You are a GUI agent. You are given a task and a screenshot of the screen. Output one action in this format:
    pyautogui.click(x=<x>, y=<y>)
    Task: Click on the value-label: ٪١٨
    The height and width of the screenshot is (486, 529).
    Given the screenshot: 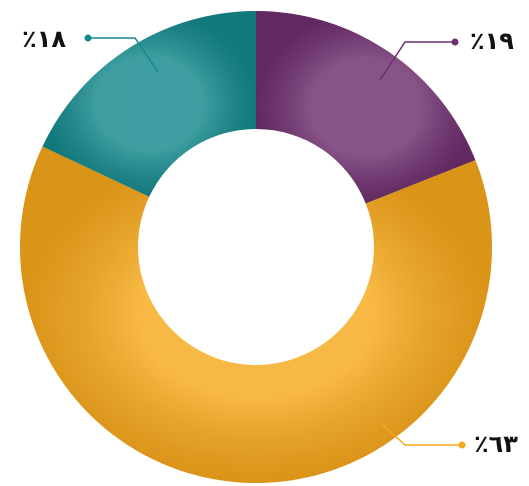 What is the action you would take?
    pyautogui.click(x=44, y=39)
    